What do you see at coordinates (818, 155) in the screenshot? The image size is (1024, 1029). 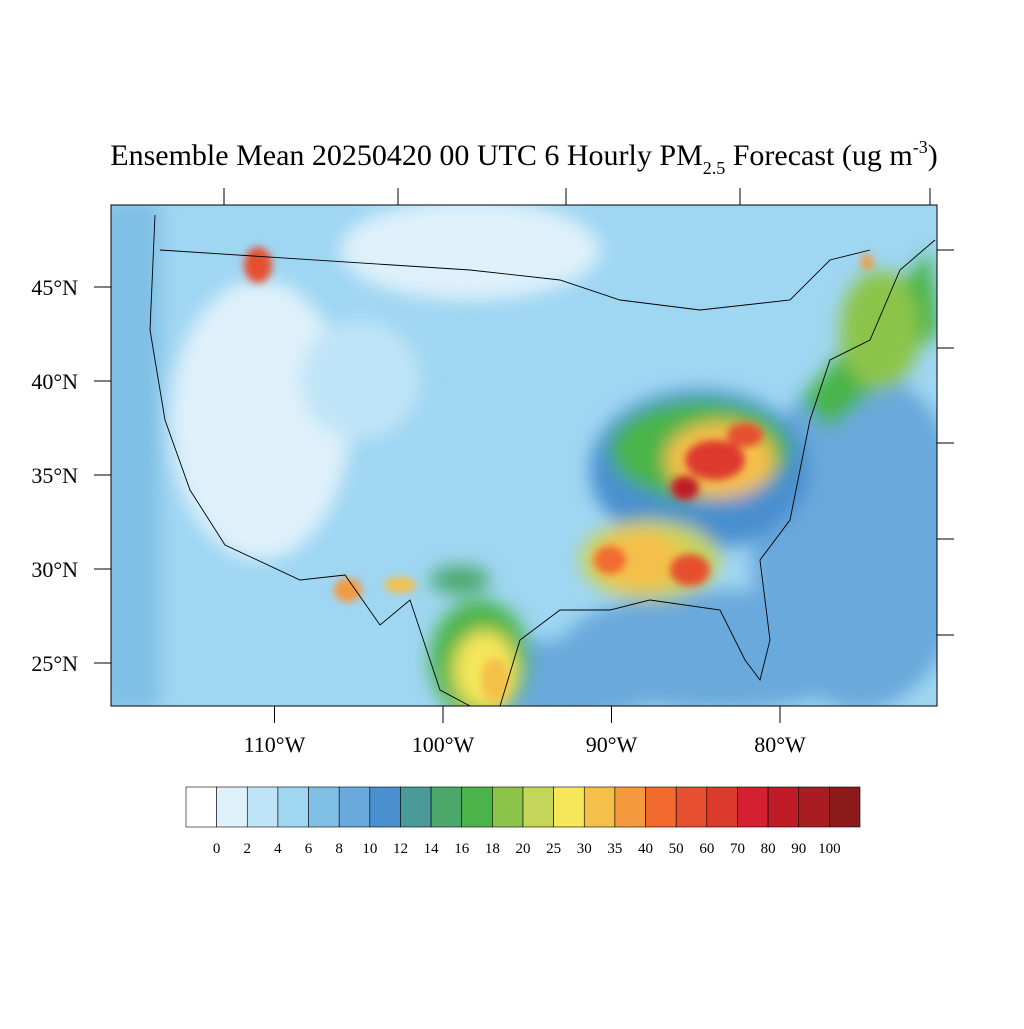 I see `title-rest: Forecast (ug m` at bounding box center [818, 155].